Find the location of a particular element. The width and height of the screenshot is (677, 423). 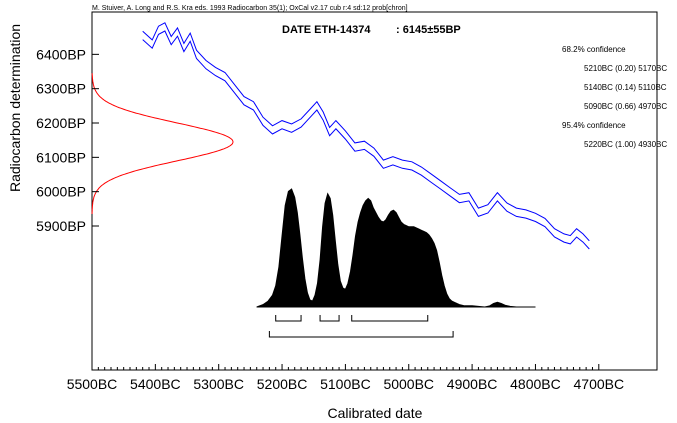

x-tick-label: 5500BC is located at coordinates (92, 384).